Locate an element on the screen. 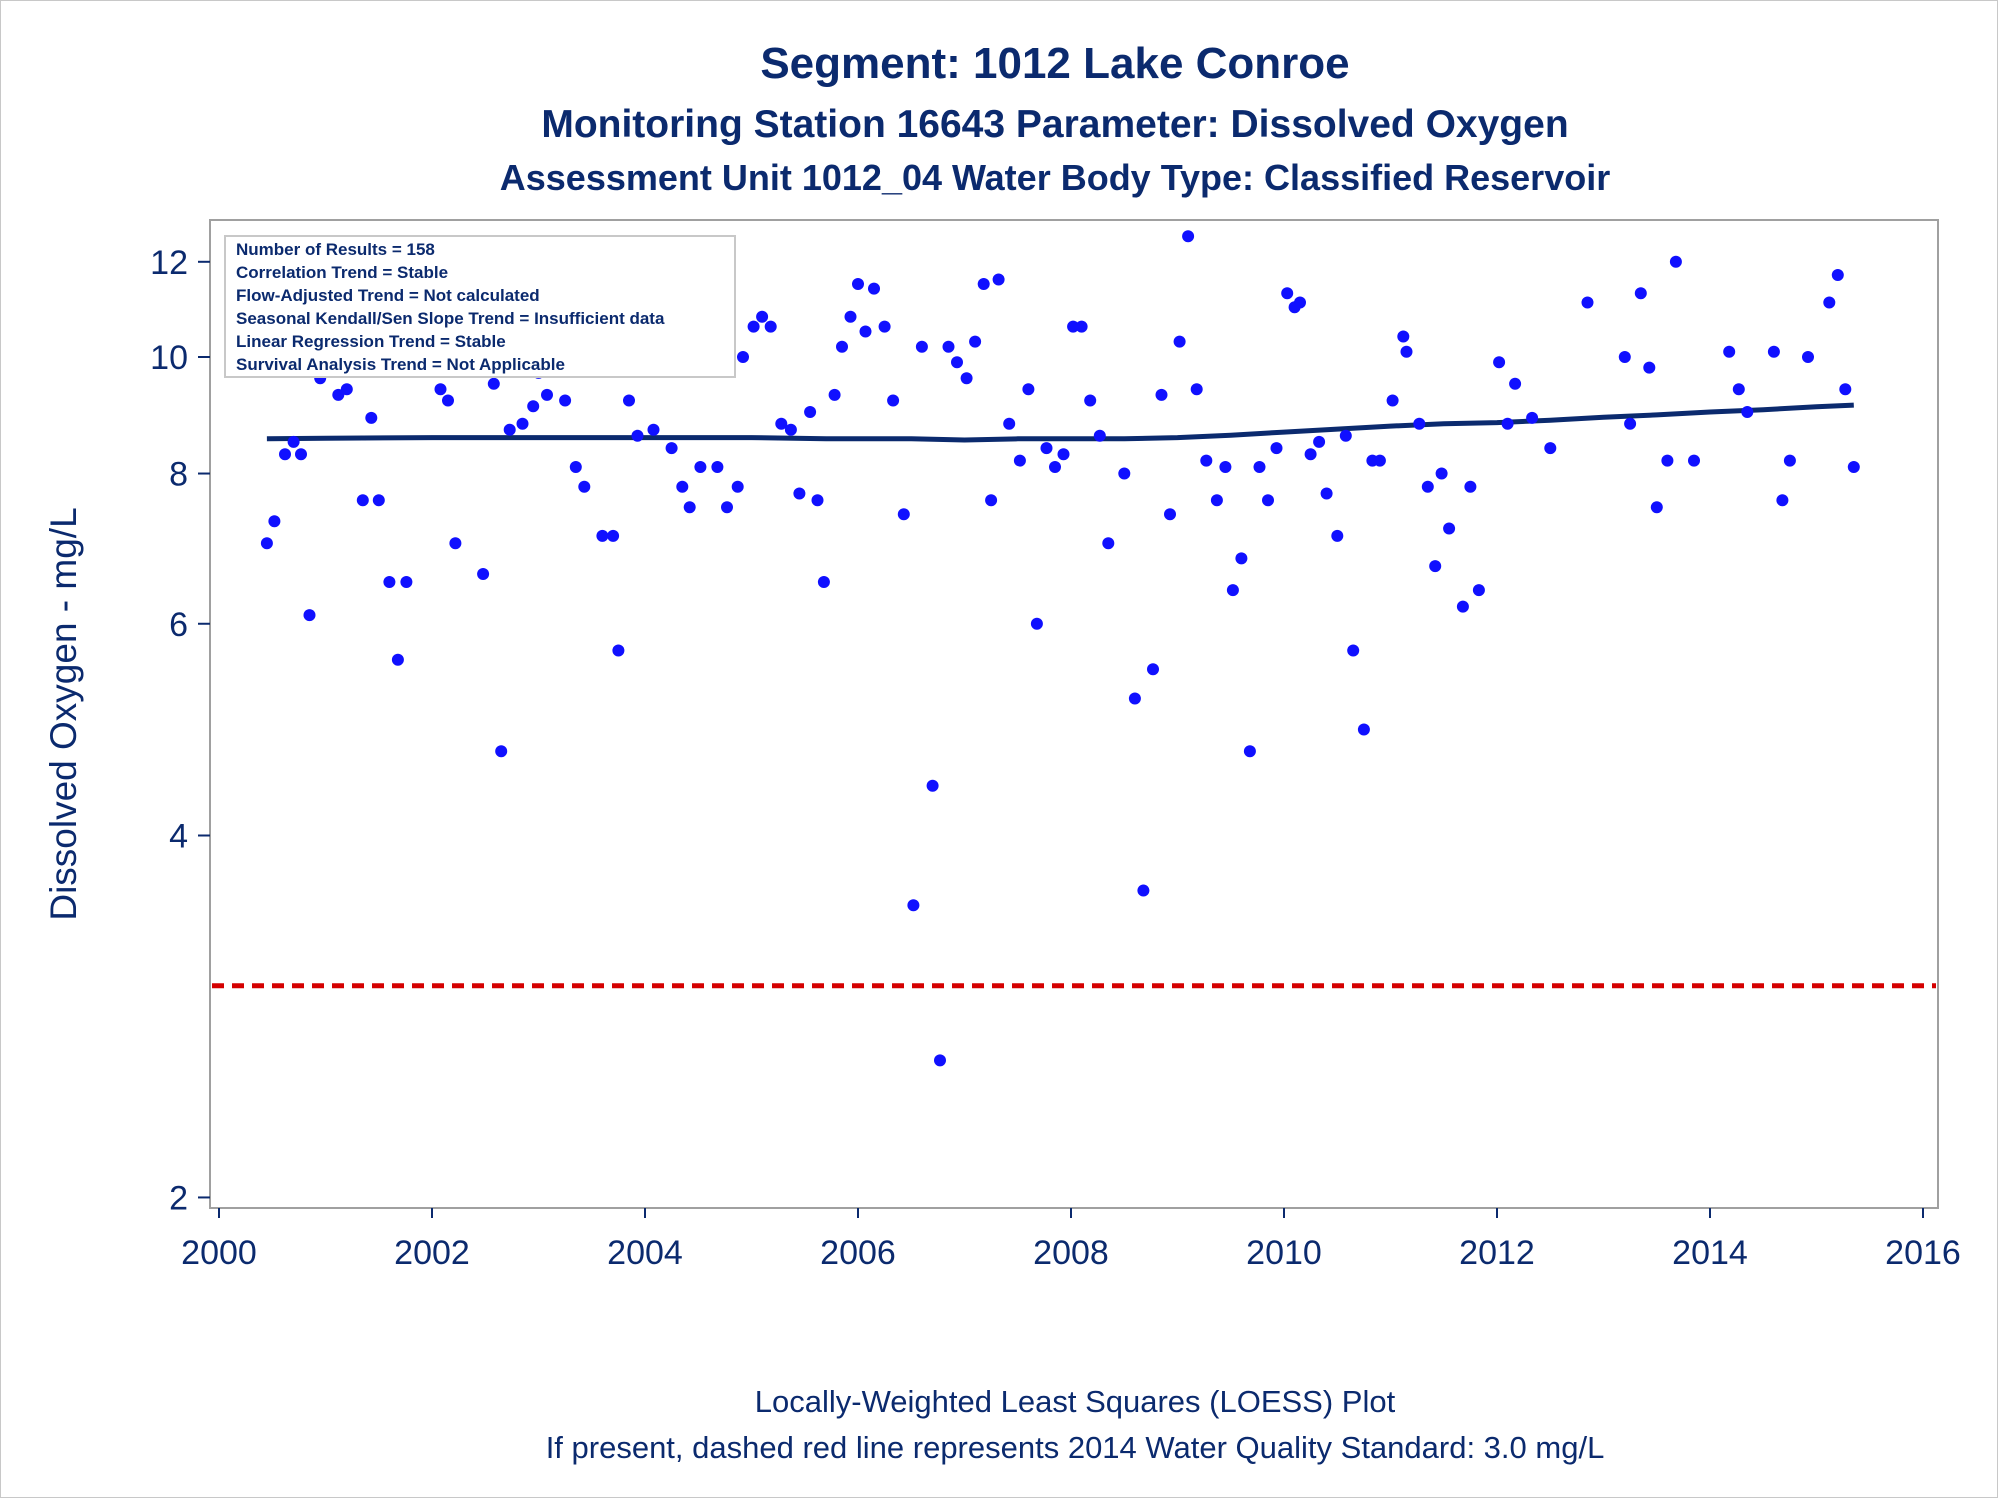  loess-layer is located at coordinates (1060, 422).